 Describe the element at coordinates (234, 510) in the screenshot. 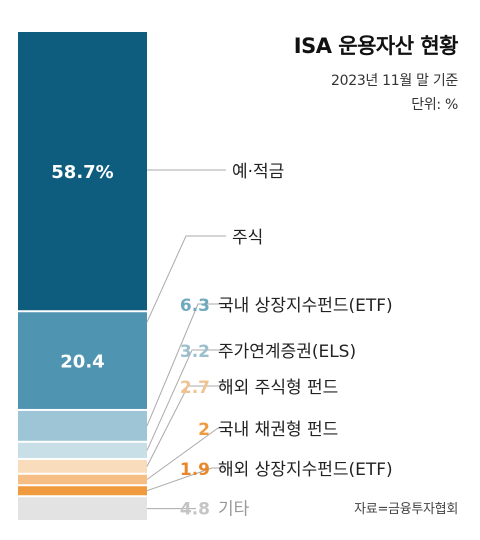

I see `segment-category-label: 기타` at that location.